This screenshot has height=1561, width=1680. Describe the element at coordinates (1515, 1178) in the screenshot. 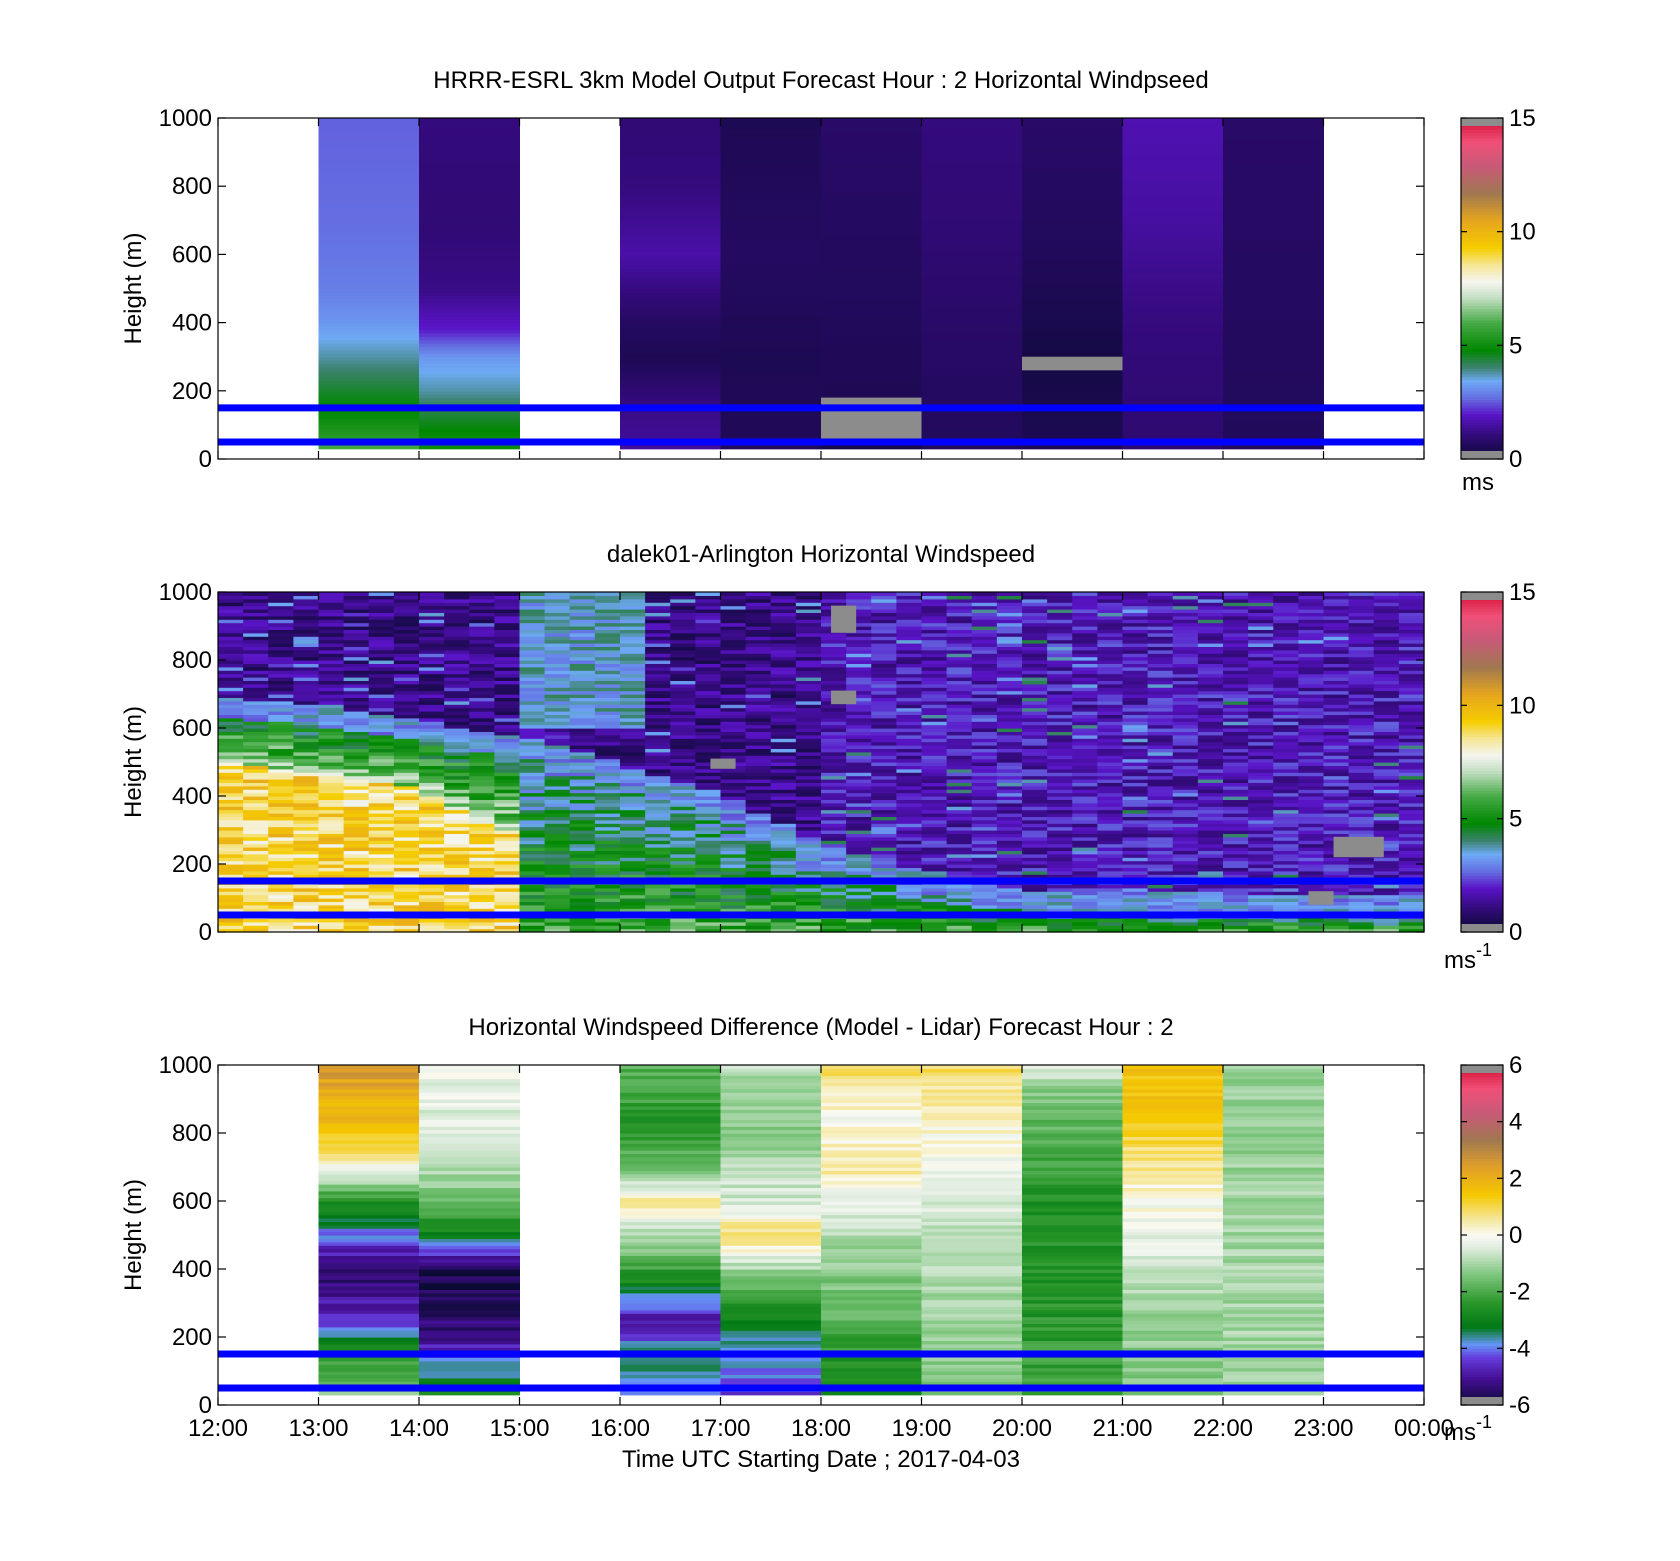

I see `colorbar-tick-label: 2` at that location.